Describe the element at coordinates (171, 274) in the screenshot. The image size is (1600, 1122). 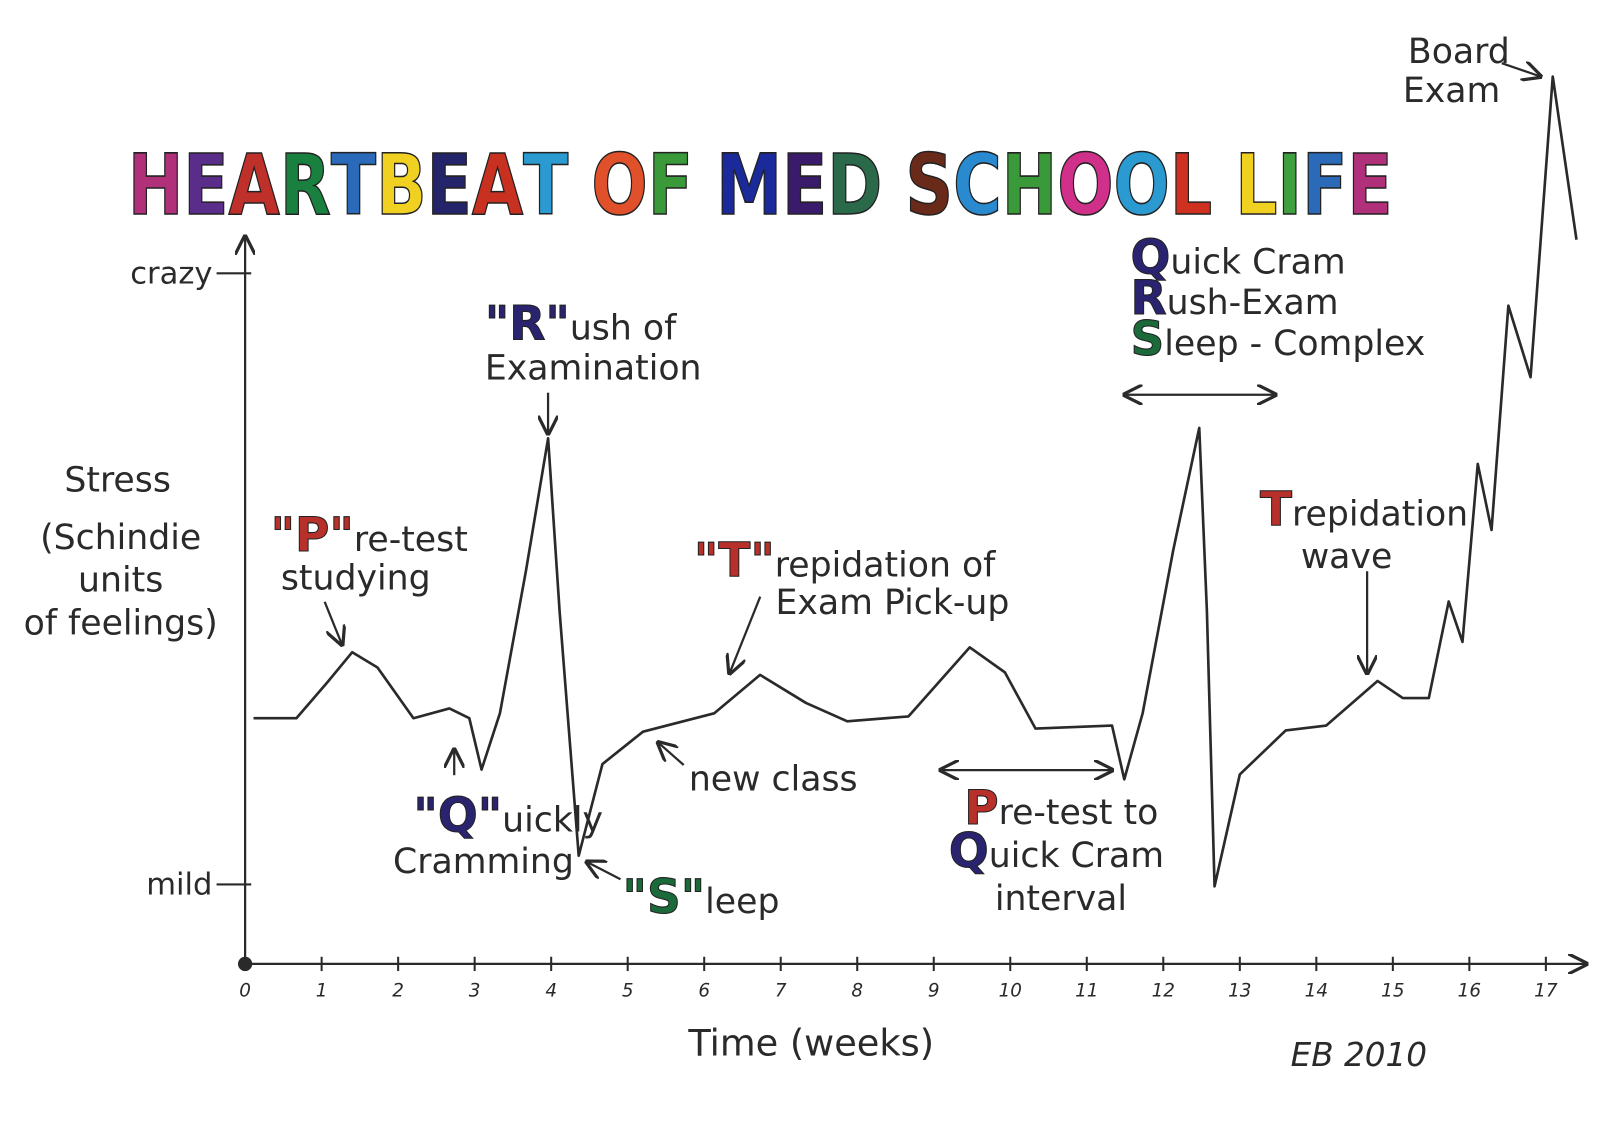
I see `y-tick-label: crazy` at that location.